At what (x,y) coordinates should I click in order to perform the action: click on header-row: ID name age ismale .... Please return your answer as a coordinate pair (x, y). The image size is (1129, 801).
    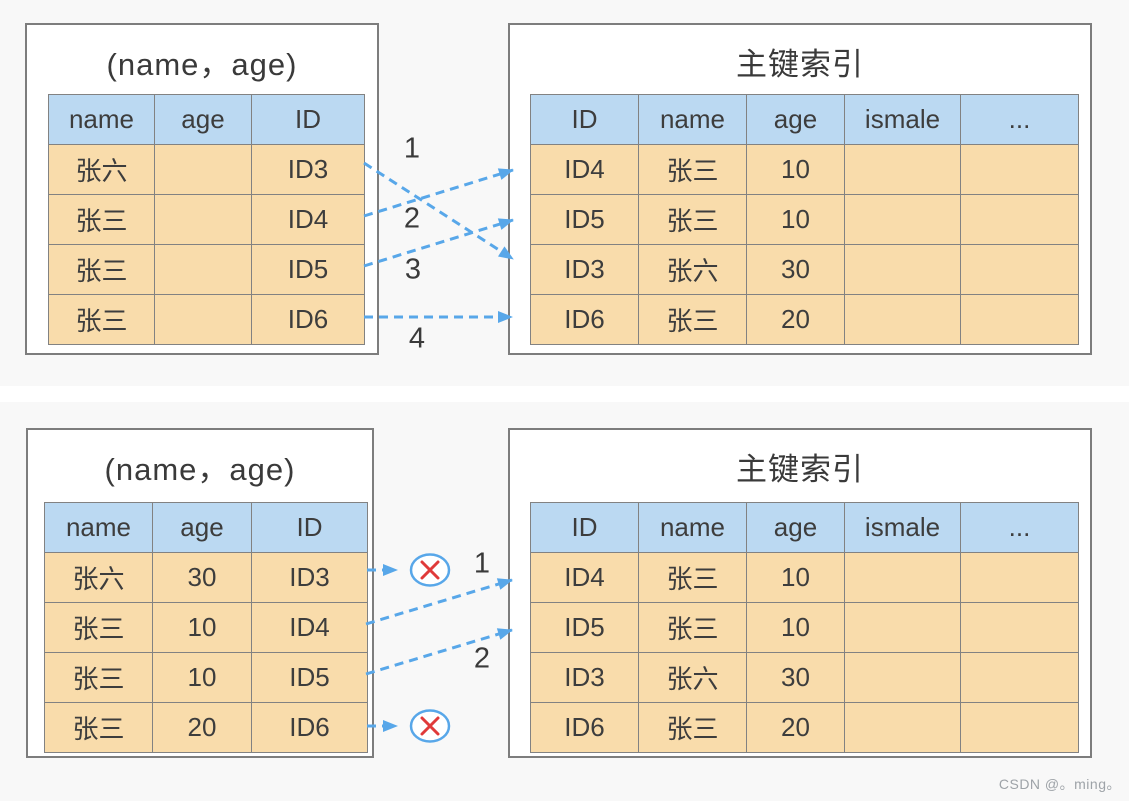
    Looking at the image, I should click on (804, 527).